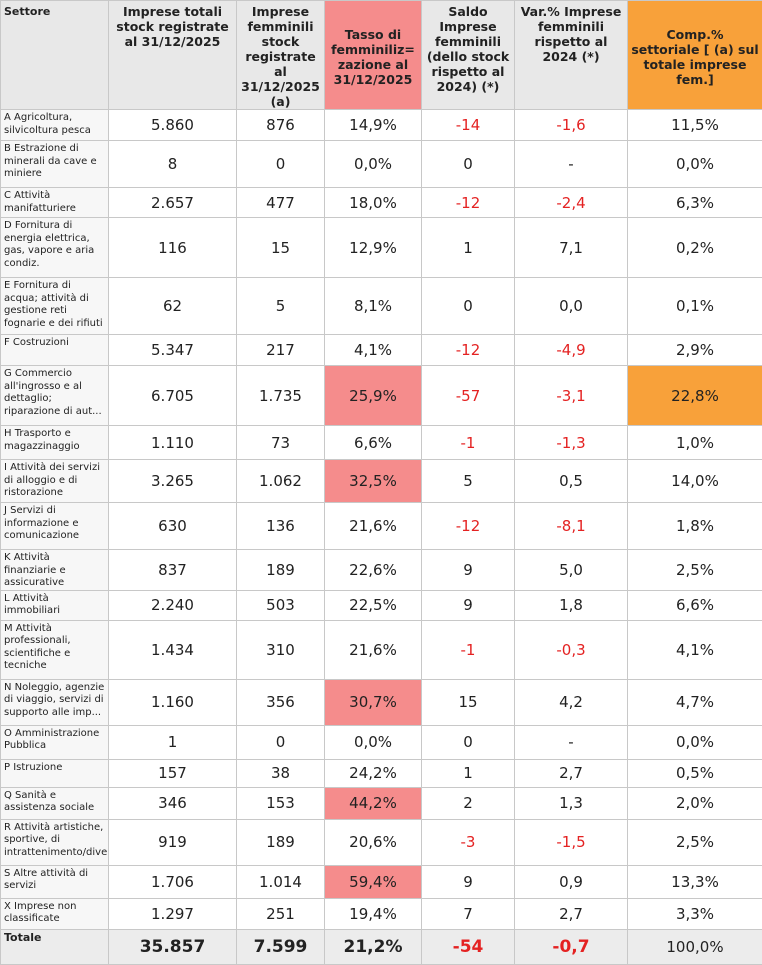 The width and height of the screenshot is (762, 965). Describe the element at coordinates (373, 570) in the screenshot. I see `cell-tasso: 22,6%` at that location.